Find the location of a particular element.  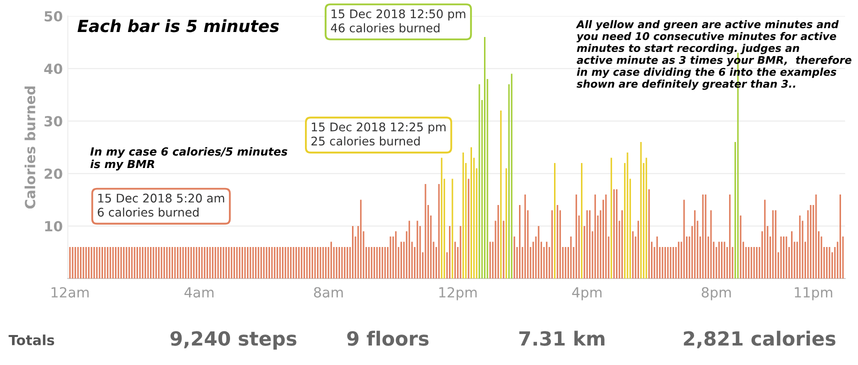

annotation: Each bar is 5 minutes is located at coordinates (178, 25).